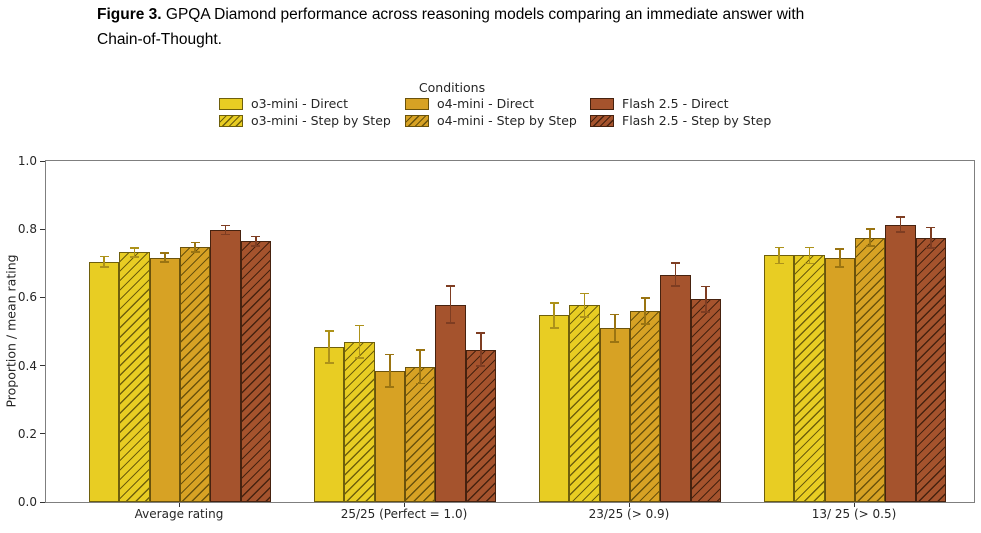 The width and height of the screenshot is (981, 533). I want to click on legend-item: Flash 2.5 - Step by Step, so click(680, 120).